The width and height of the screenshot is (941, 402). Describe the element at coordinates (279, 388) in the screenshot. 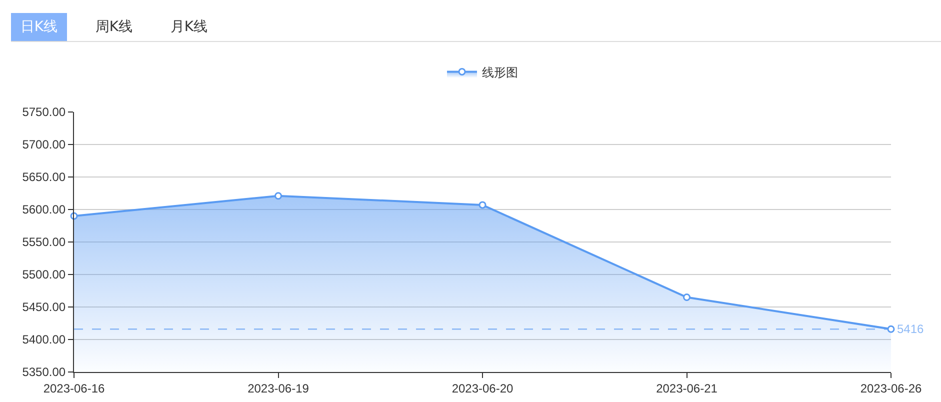

I see `x-tick-label: 2023-06-19` at that location.